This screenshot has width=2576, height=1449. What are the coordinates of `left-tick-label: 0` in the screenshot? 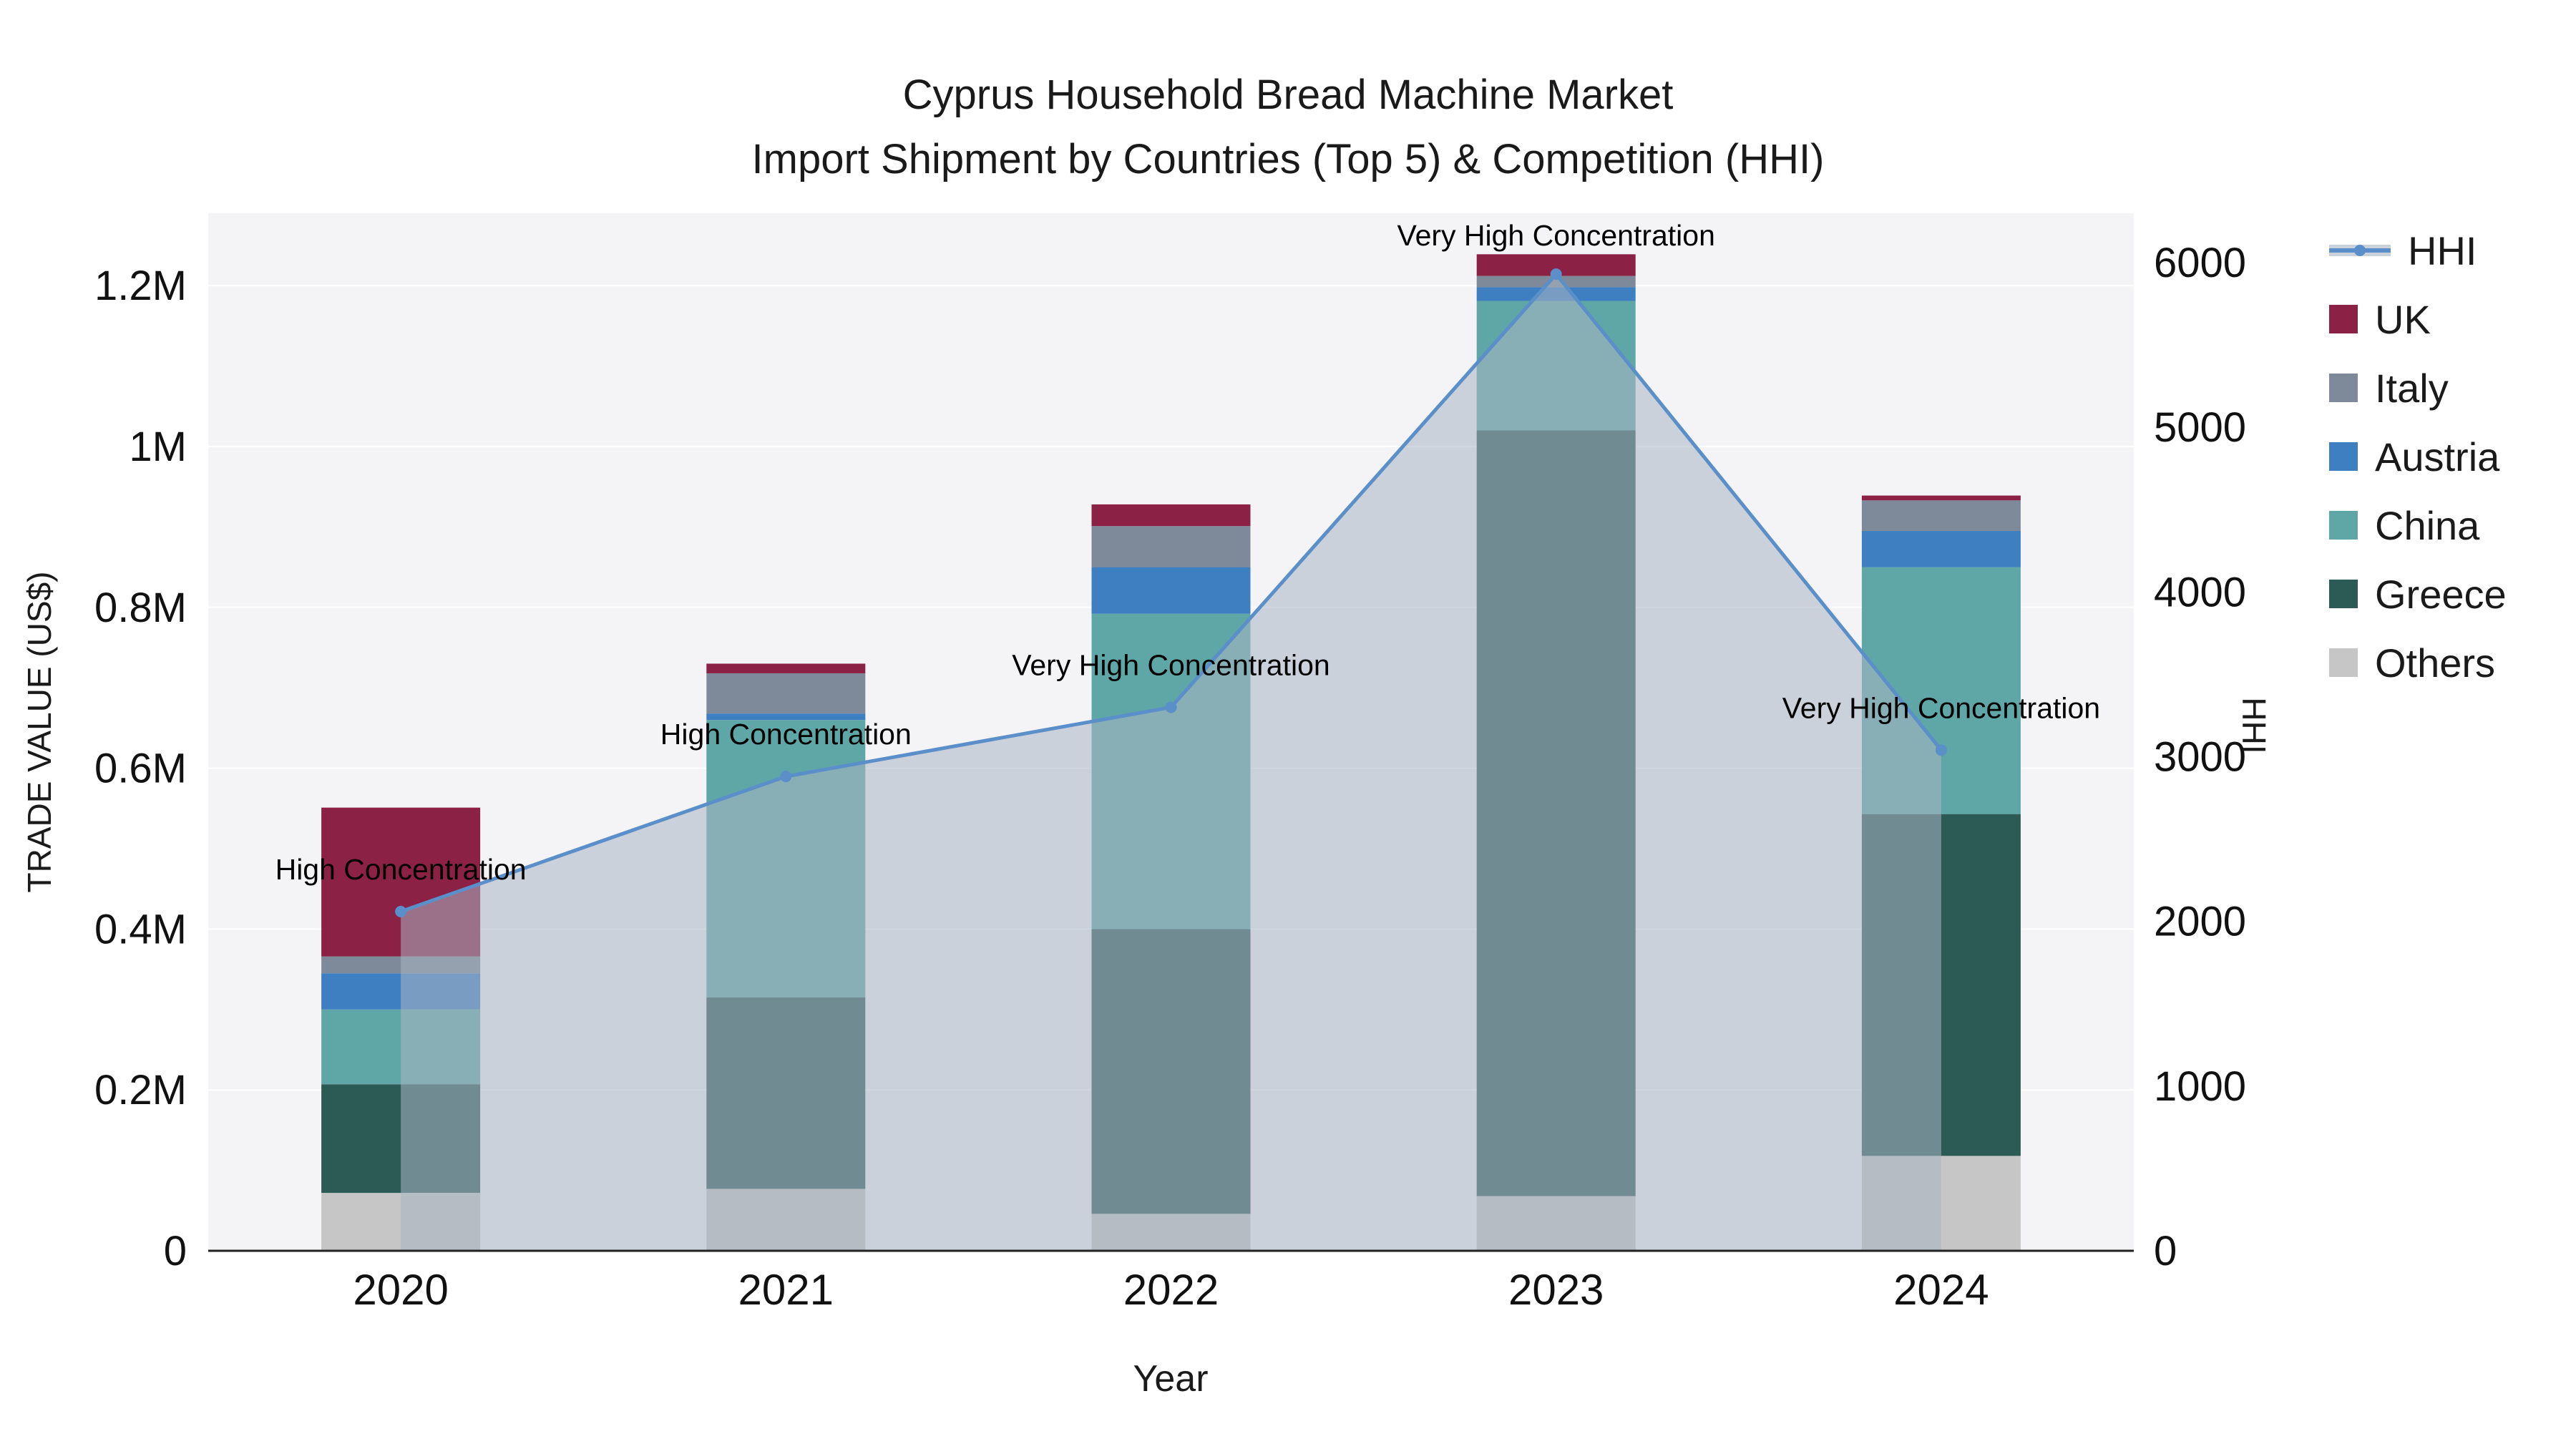 It's located at (175, 1251).